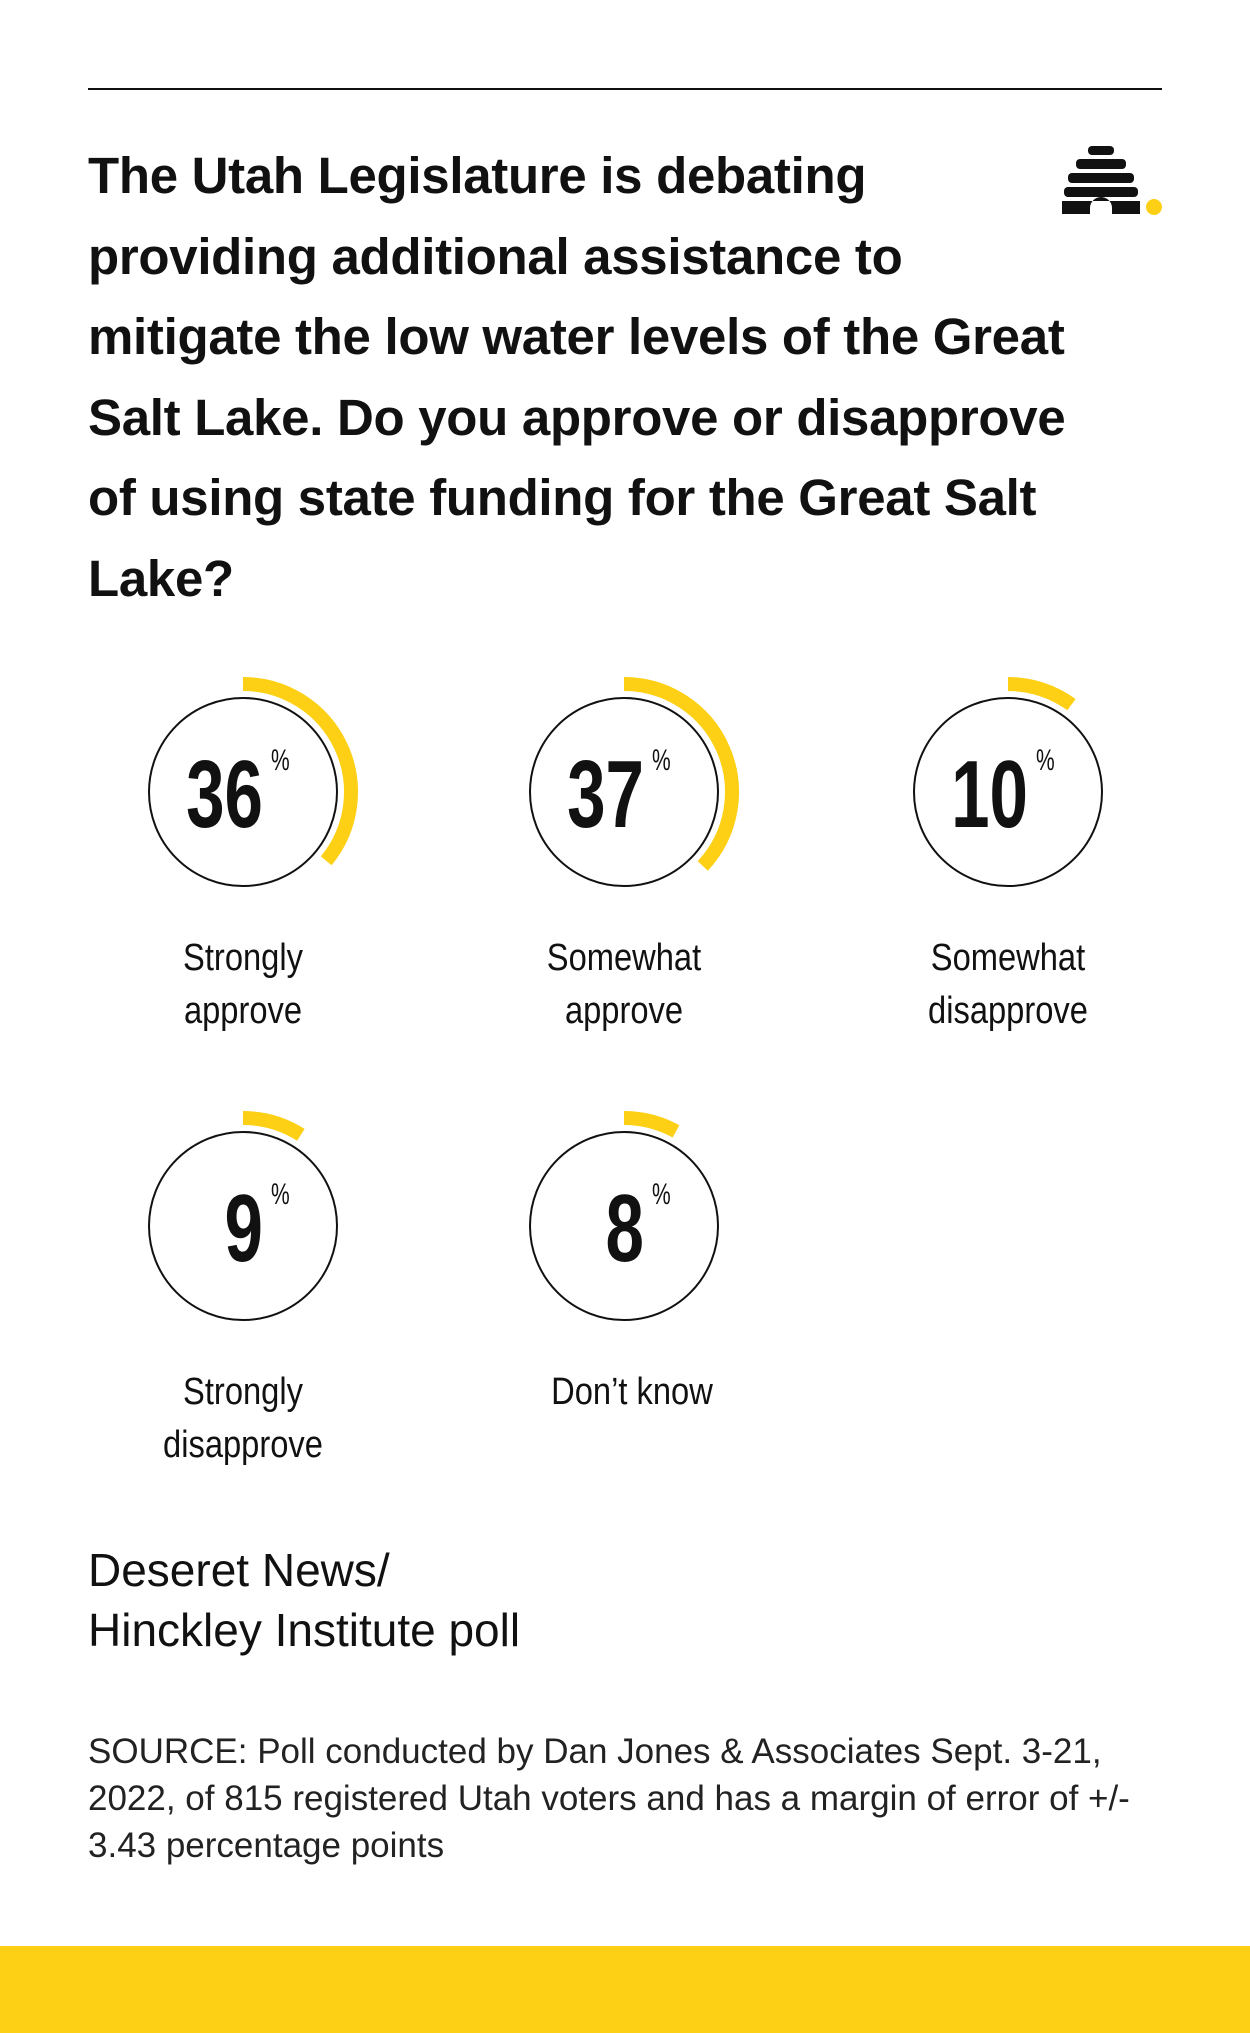  I want to click on footer-band, so click(625, 1989).